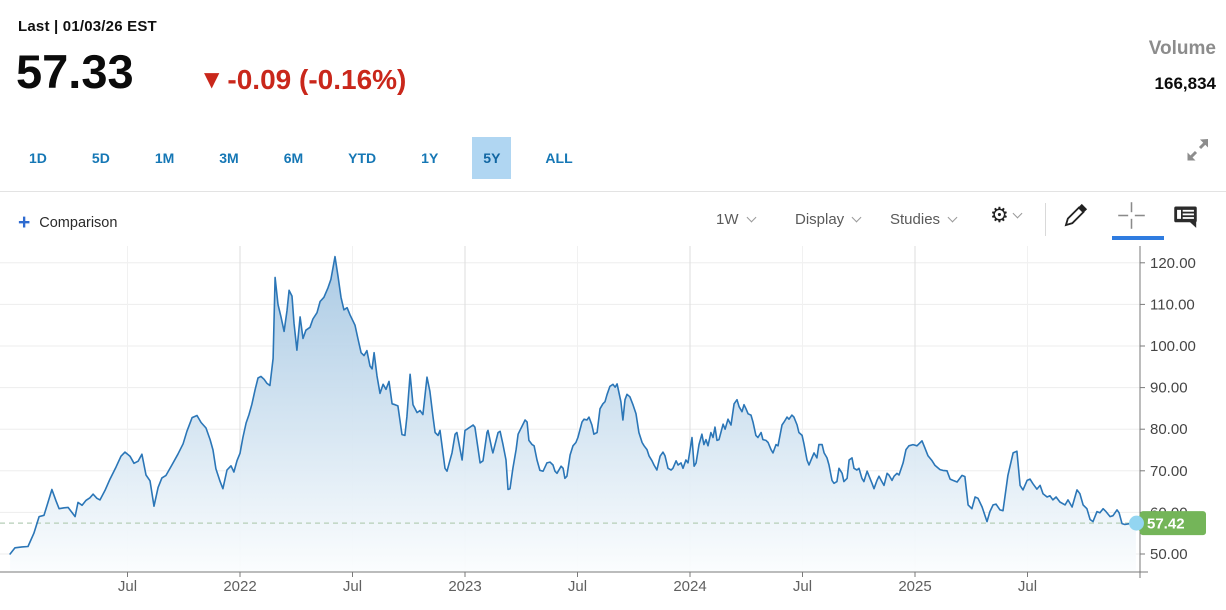  I want to click on range-tab-ytd: YTD, so click(362, 158).